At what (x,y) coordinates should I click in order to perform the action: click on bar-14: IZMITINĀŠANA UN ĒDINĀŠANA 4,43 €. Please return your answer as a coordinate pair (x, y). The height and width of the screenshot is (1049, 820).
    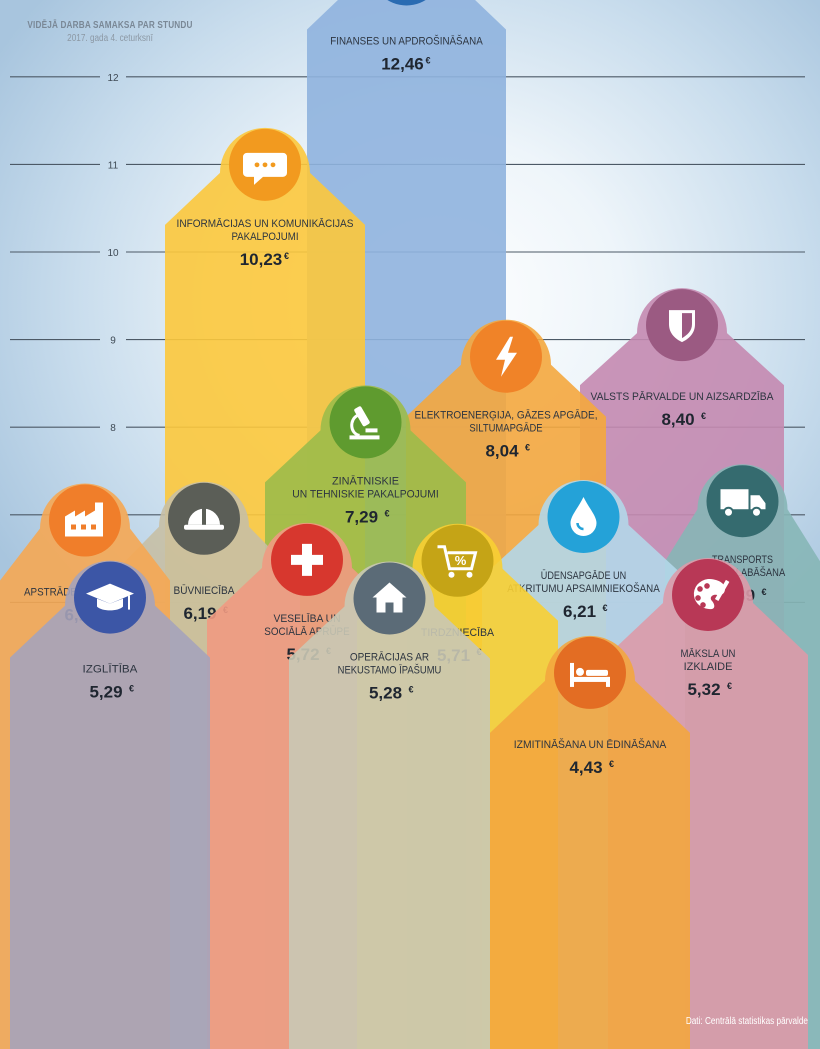
    Looking at the image, I should click on (590, 842).